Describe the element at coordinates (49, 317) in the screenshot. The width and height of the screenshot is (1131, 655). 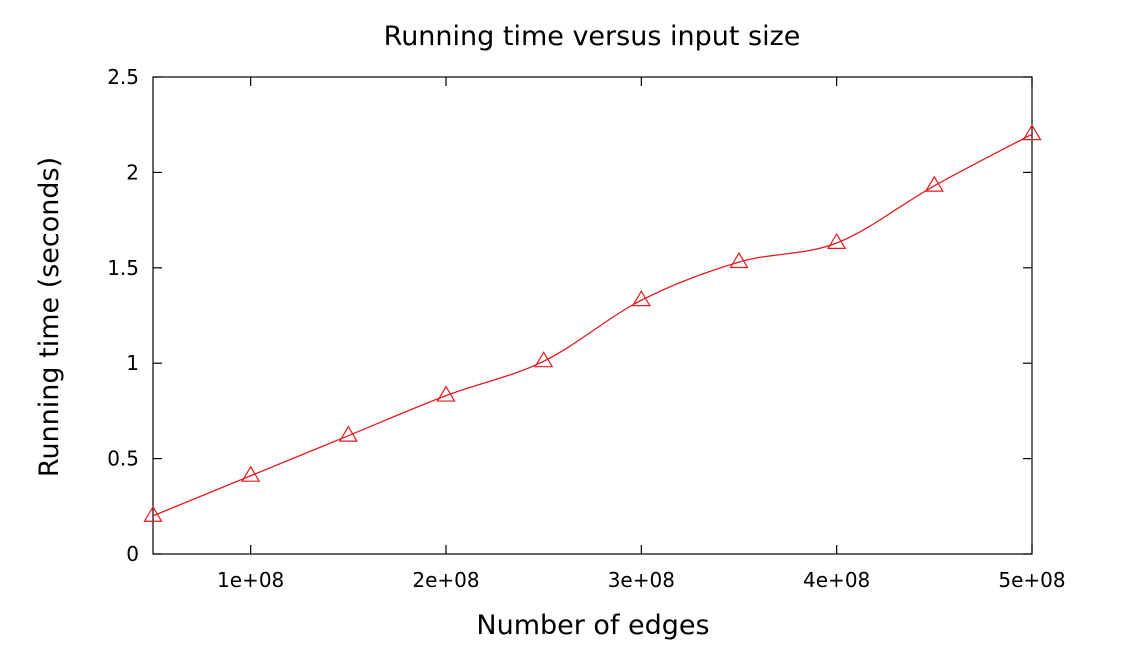
I see `y-axis-label: Running time (seconds)` at that location.